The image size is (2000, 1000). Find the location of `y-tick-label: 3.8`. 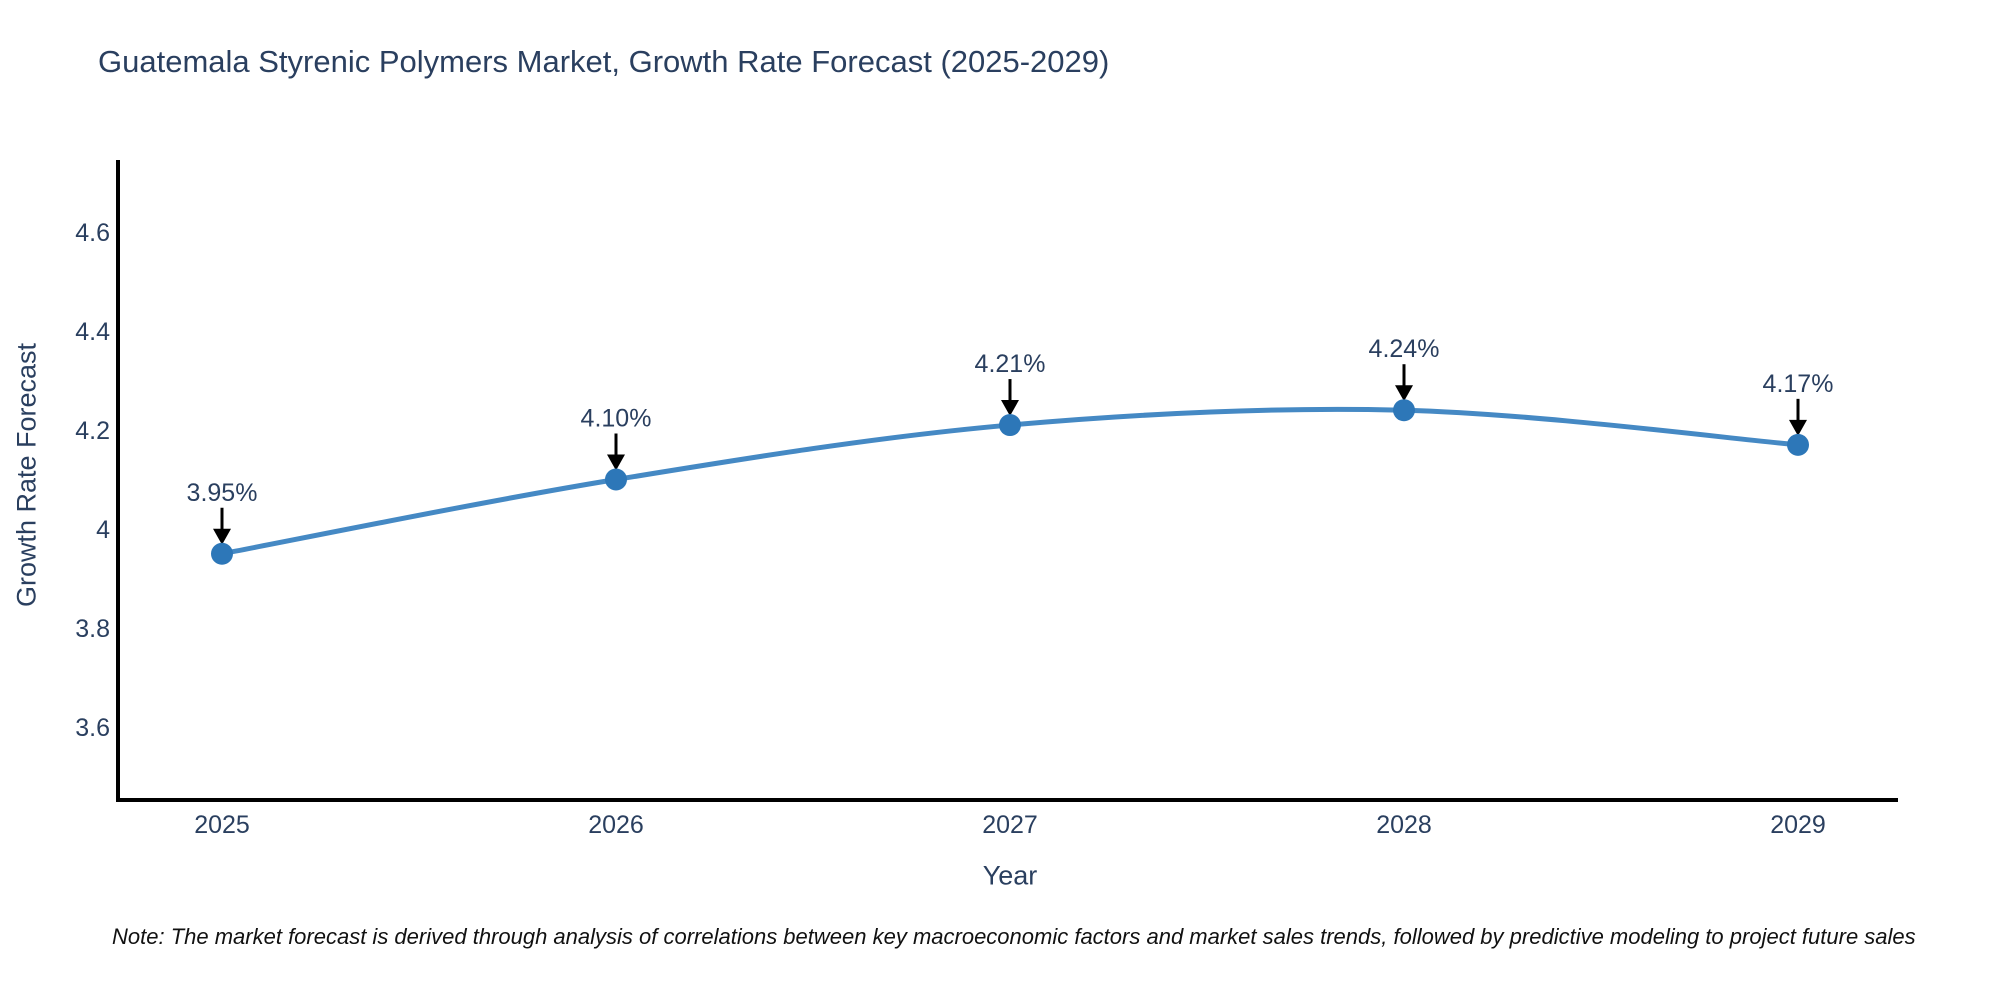

y-tick-label: 3.8 is located at coordinates (92, 629).